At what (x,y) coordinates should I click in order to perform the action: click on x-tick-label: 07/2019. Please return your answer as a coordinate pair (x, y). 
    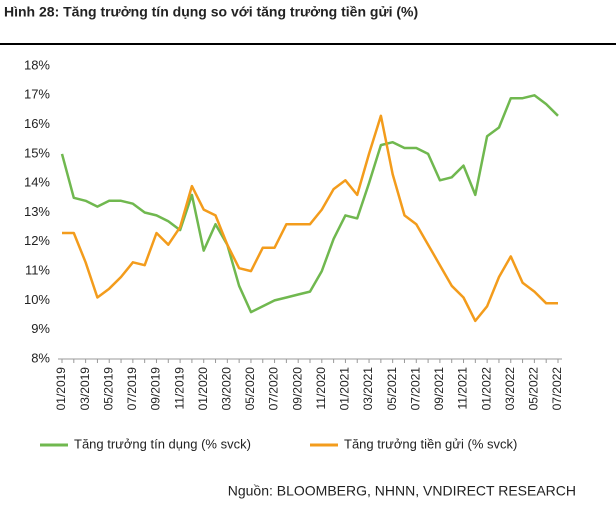
    Looking at the image, I should click on (132, 389).